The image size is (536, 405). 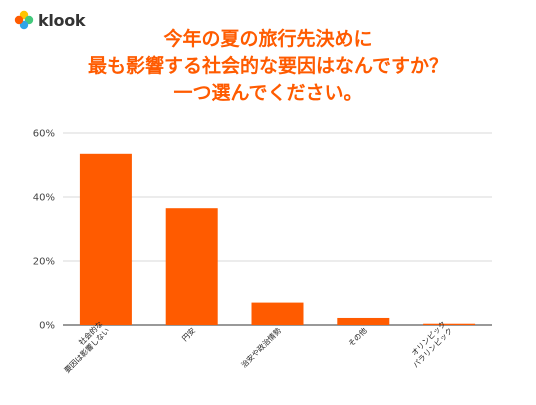 I want to click on x-category-text: 円安, so click(x=188, y=334).